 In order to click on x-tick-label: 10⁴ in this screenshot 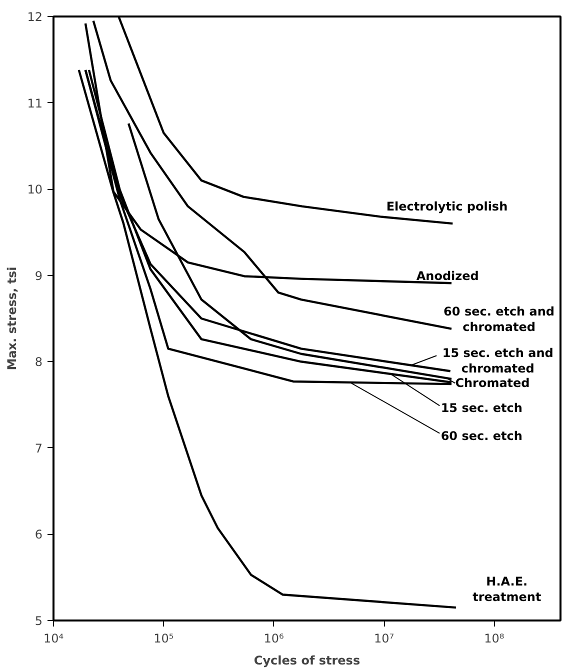, I will do `click(53, 639)`.